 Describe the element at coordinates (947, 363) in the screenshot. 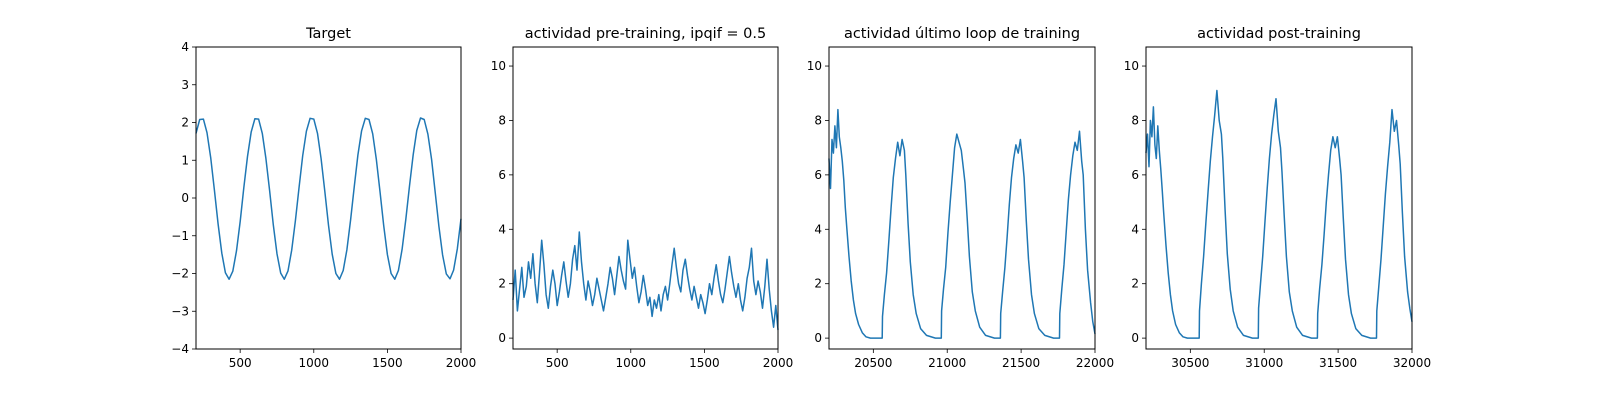

I see `x-tick-label: 21000` at that location.